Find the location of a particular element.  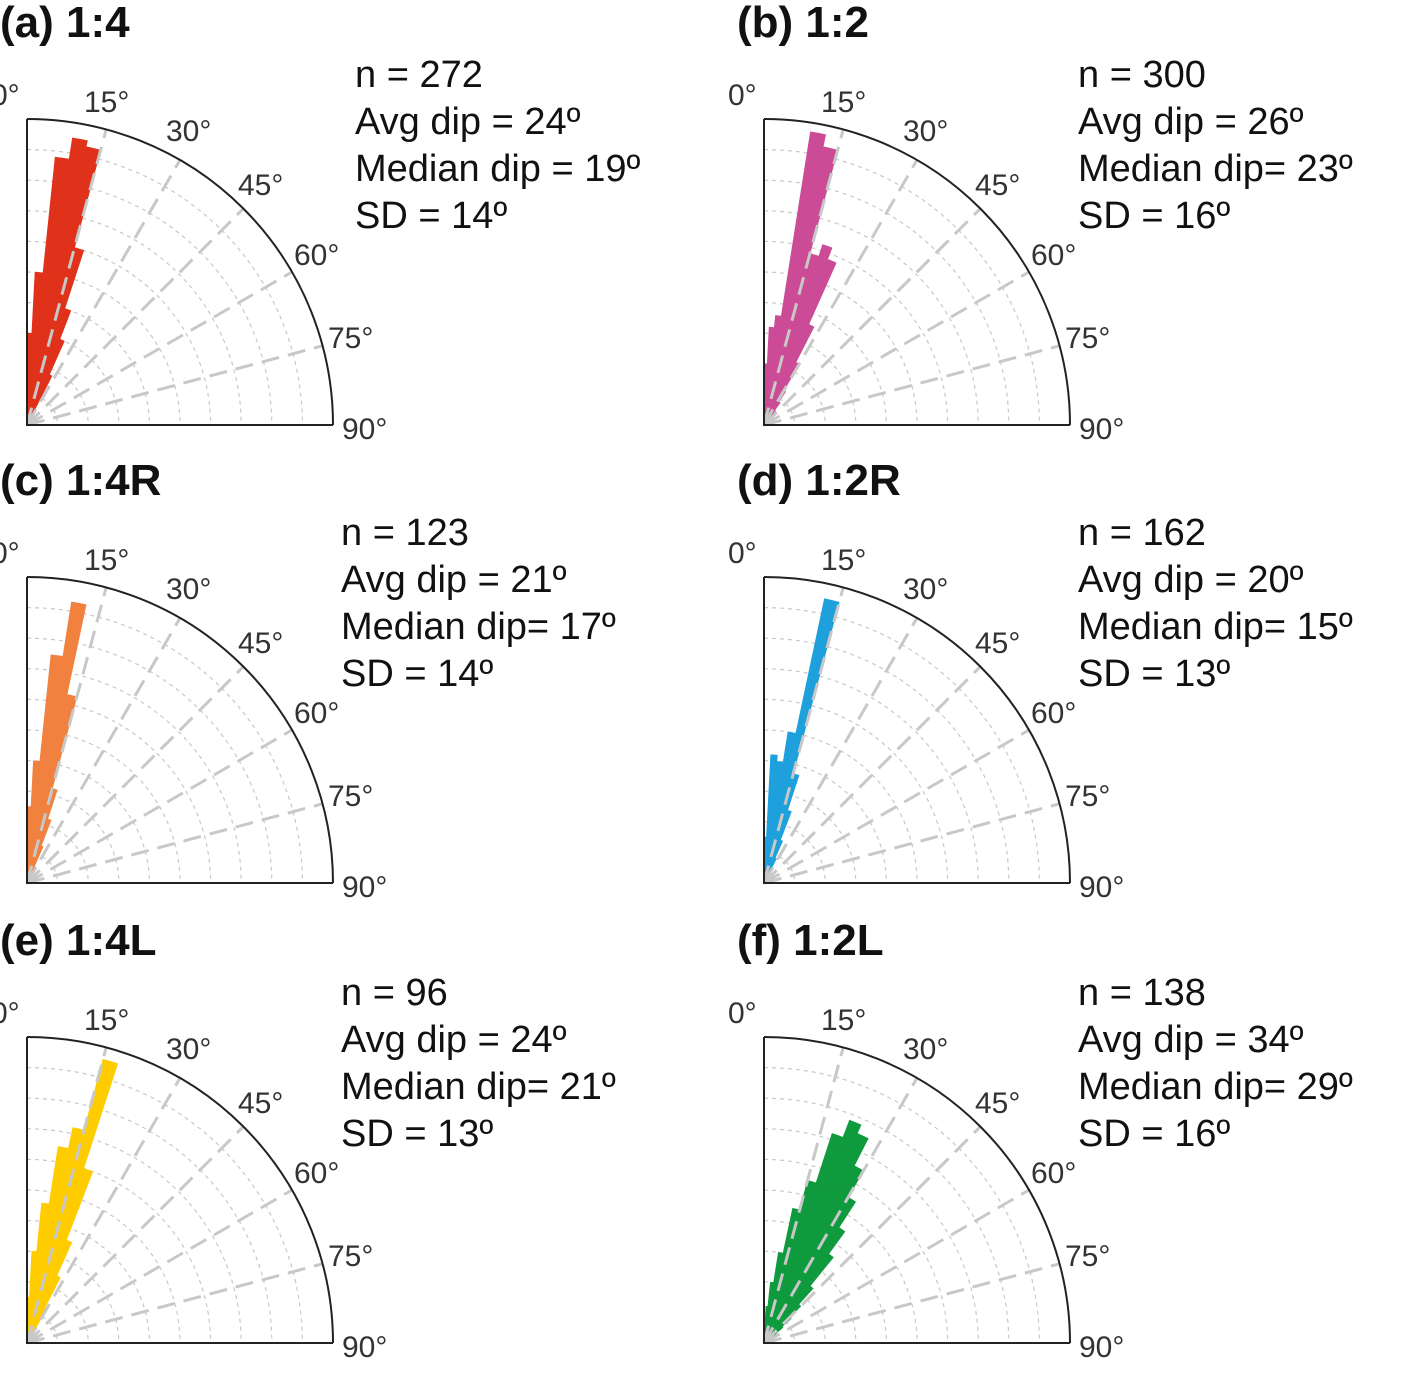

panel-title: (d) 1:2R is located at coordinates (819, 481).